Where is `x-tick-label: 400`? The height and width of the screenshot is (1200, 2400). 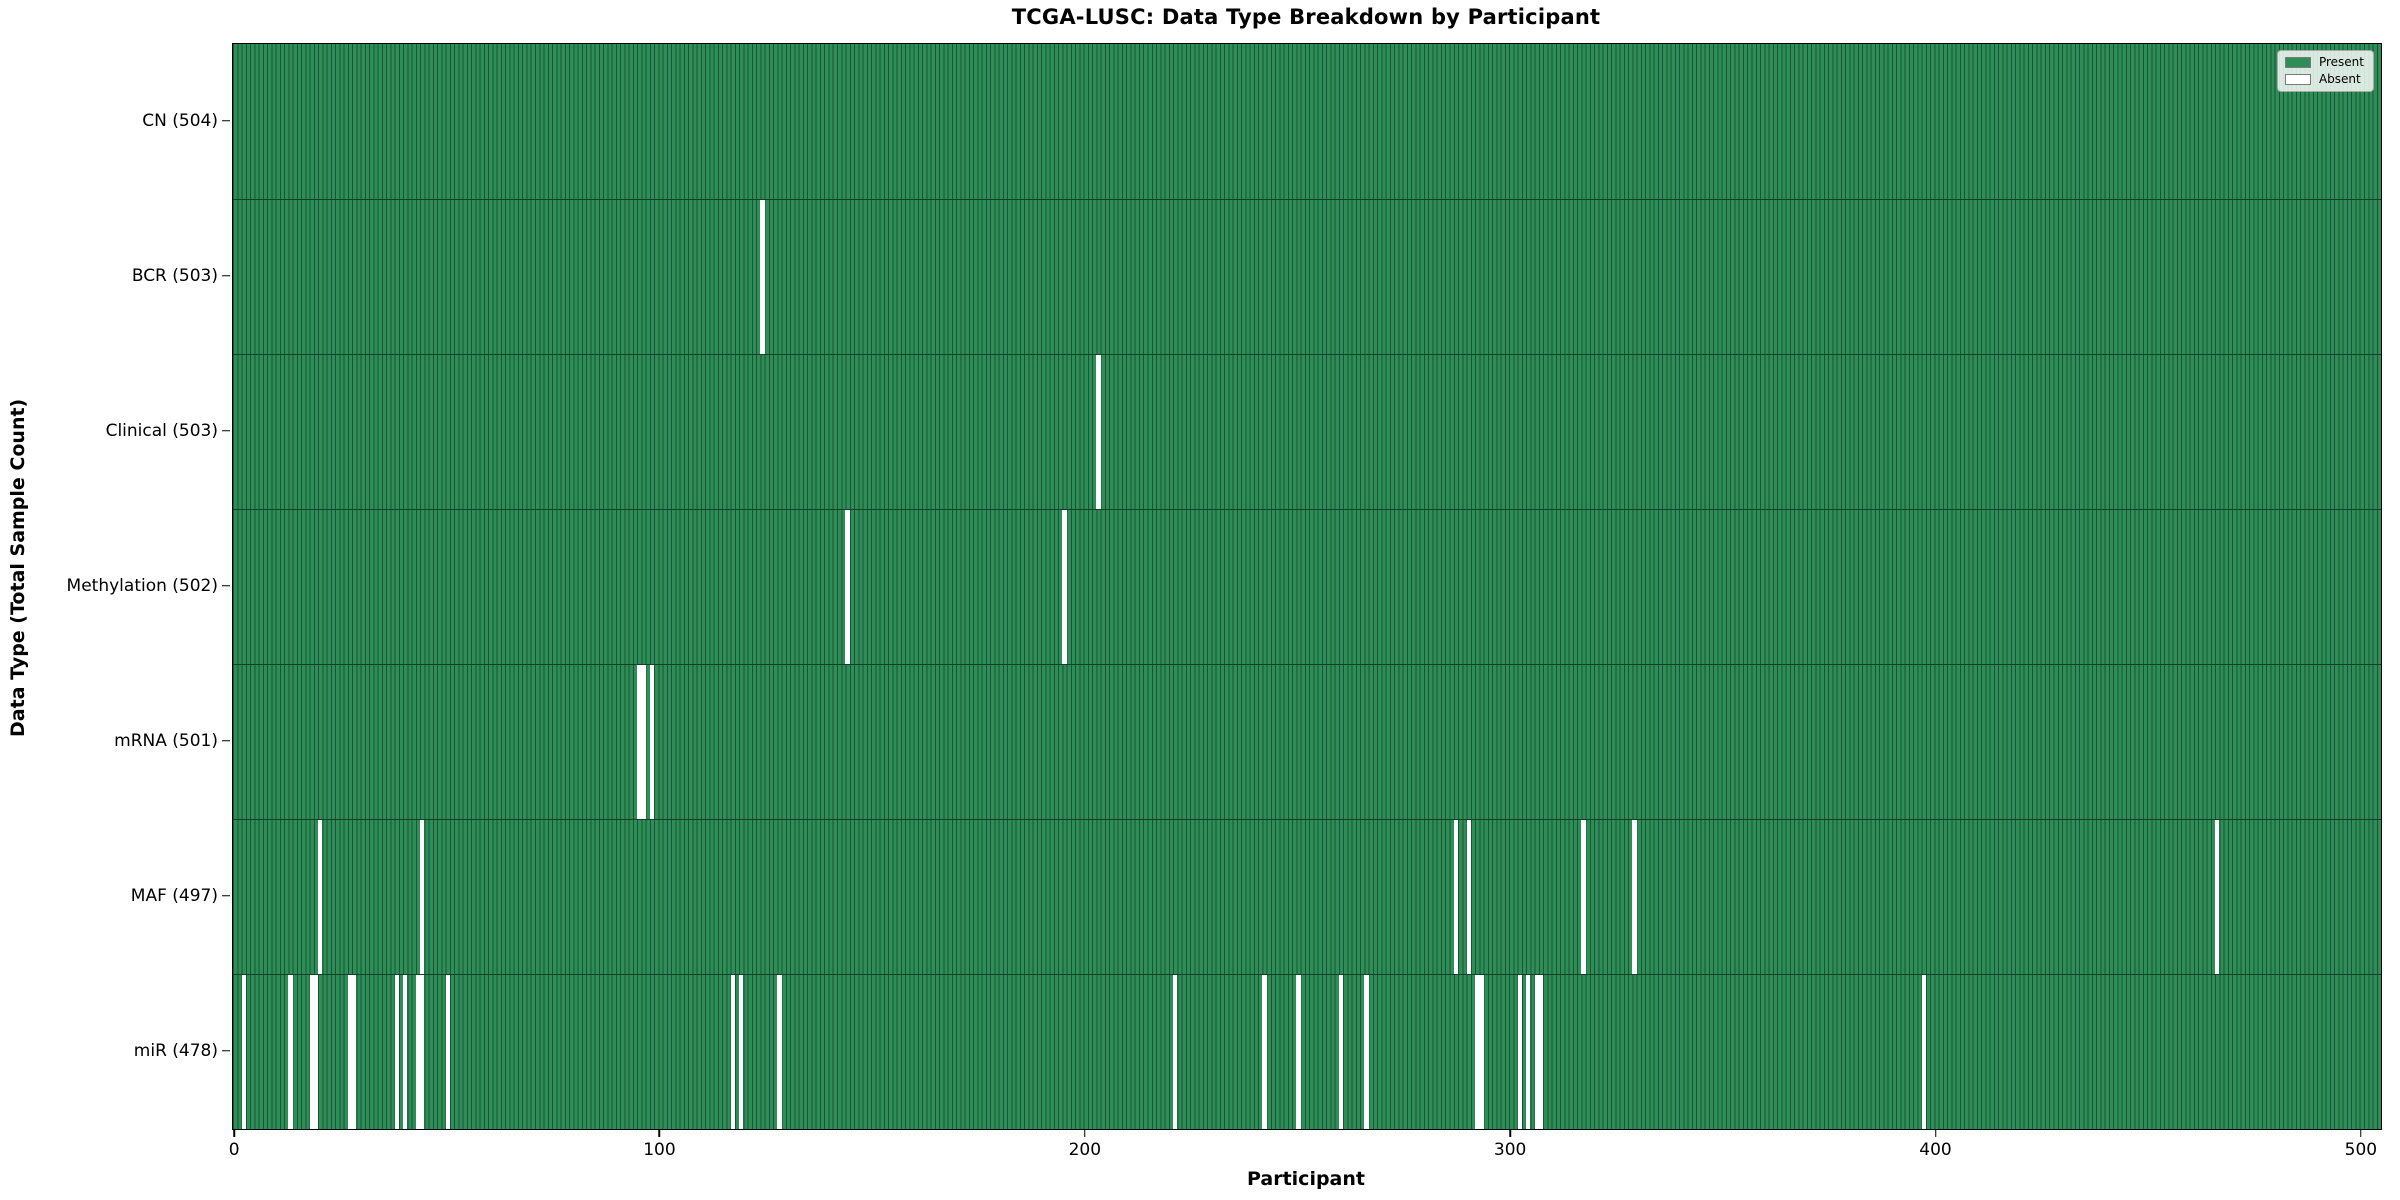 x-tick-label: 400 is located at coordinates (1935, 1150).